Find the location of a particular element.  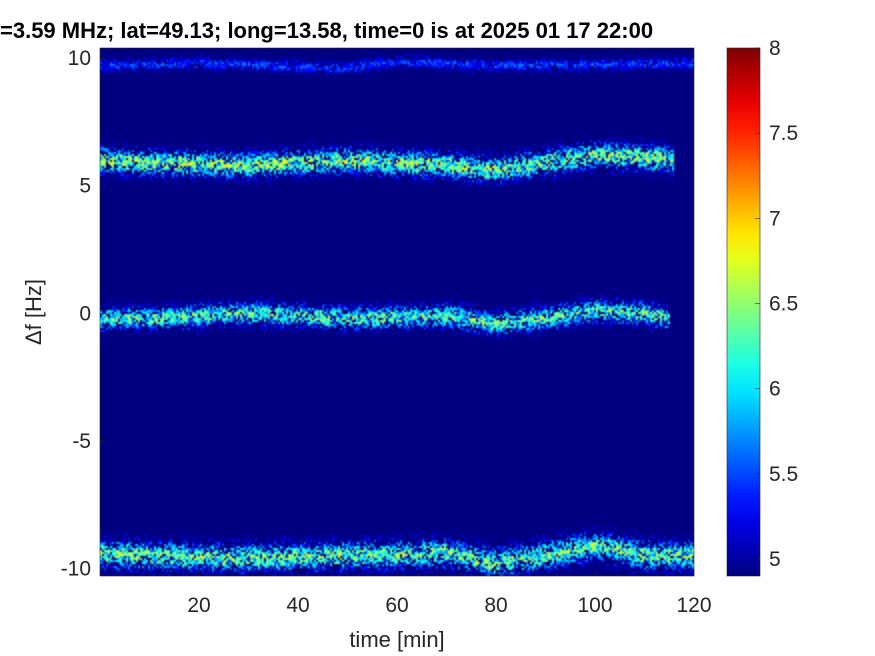

colorbar-tick-label: 5 is located at coordinates (775, 559).